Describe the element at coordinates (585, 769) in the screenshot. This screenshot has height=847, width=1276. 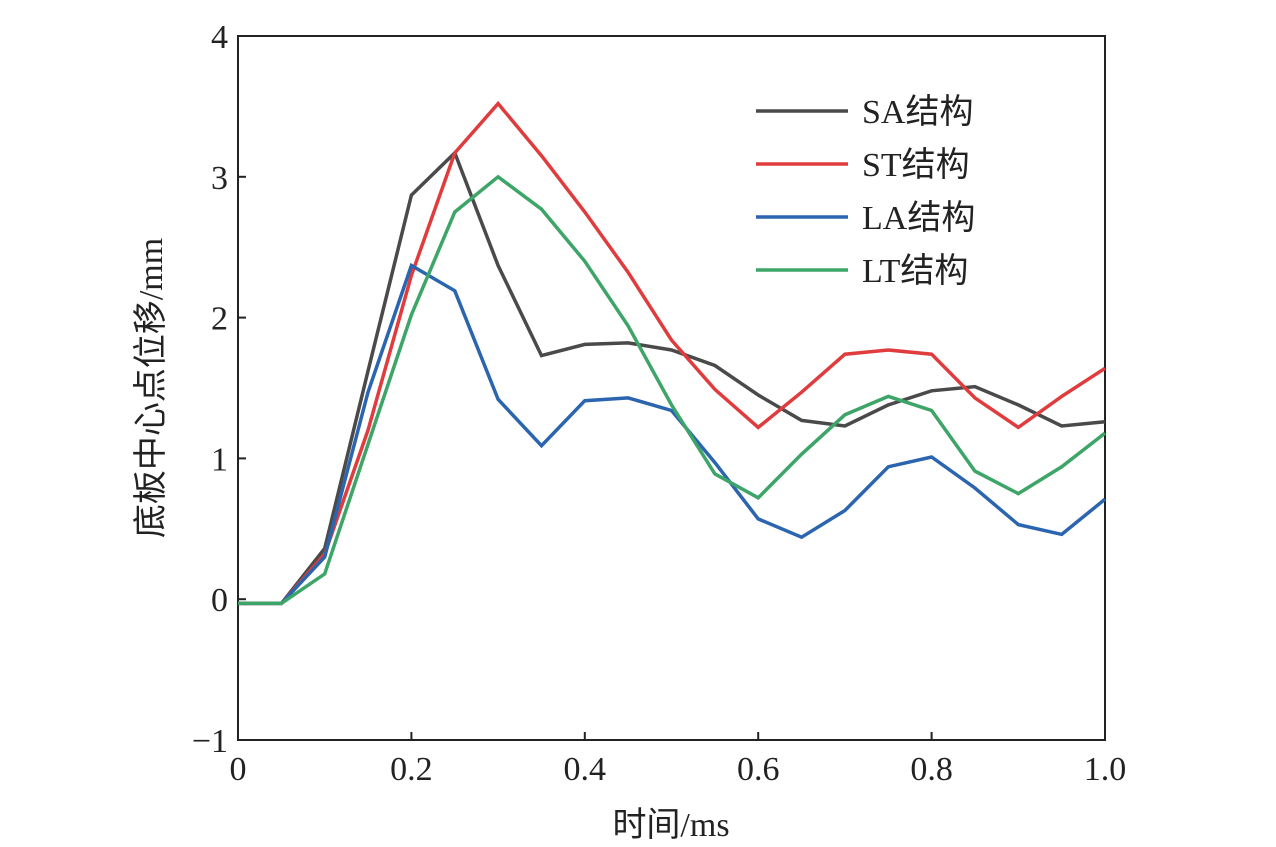
I see `x-tick-label: 0.4` at that location.